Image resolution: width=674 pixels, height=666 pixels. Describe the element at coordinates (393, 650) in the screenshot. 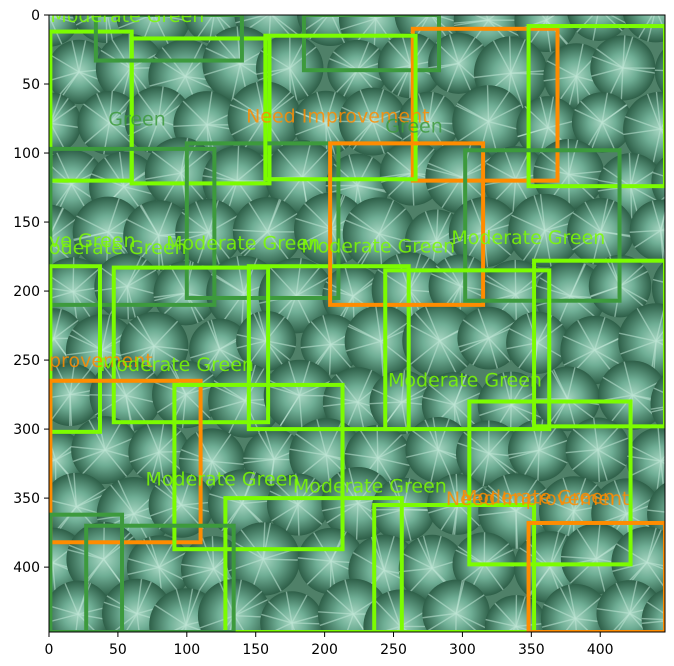

I see `x-tick-label: 250` at that location.